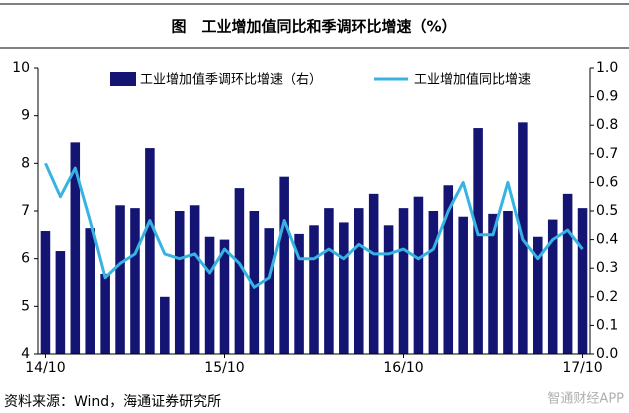  Describe the element at coordinates (25, 211) in the screenshot. I see `y-tick-label: 7` at that location.